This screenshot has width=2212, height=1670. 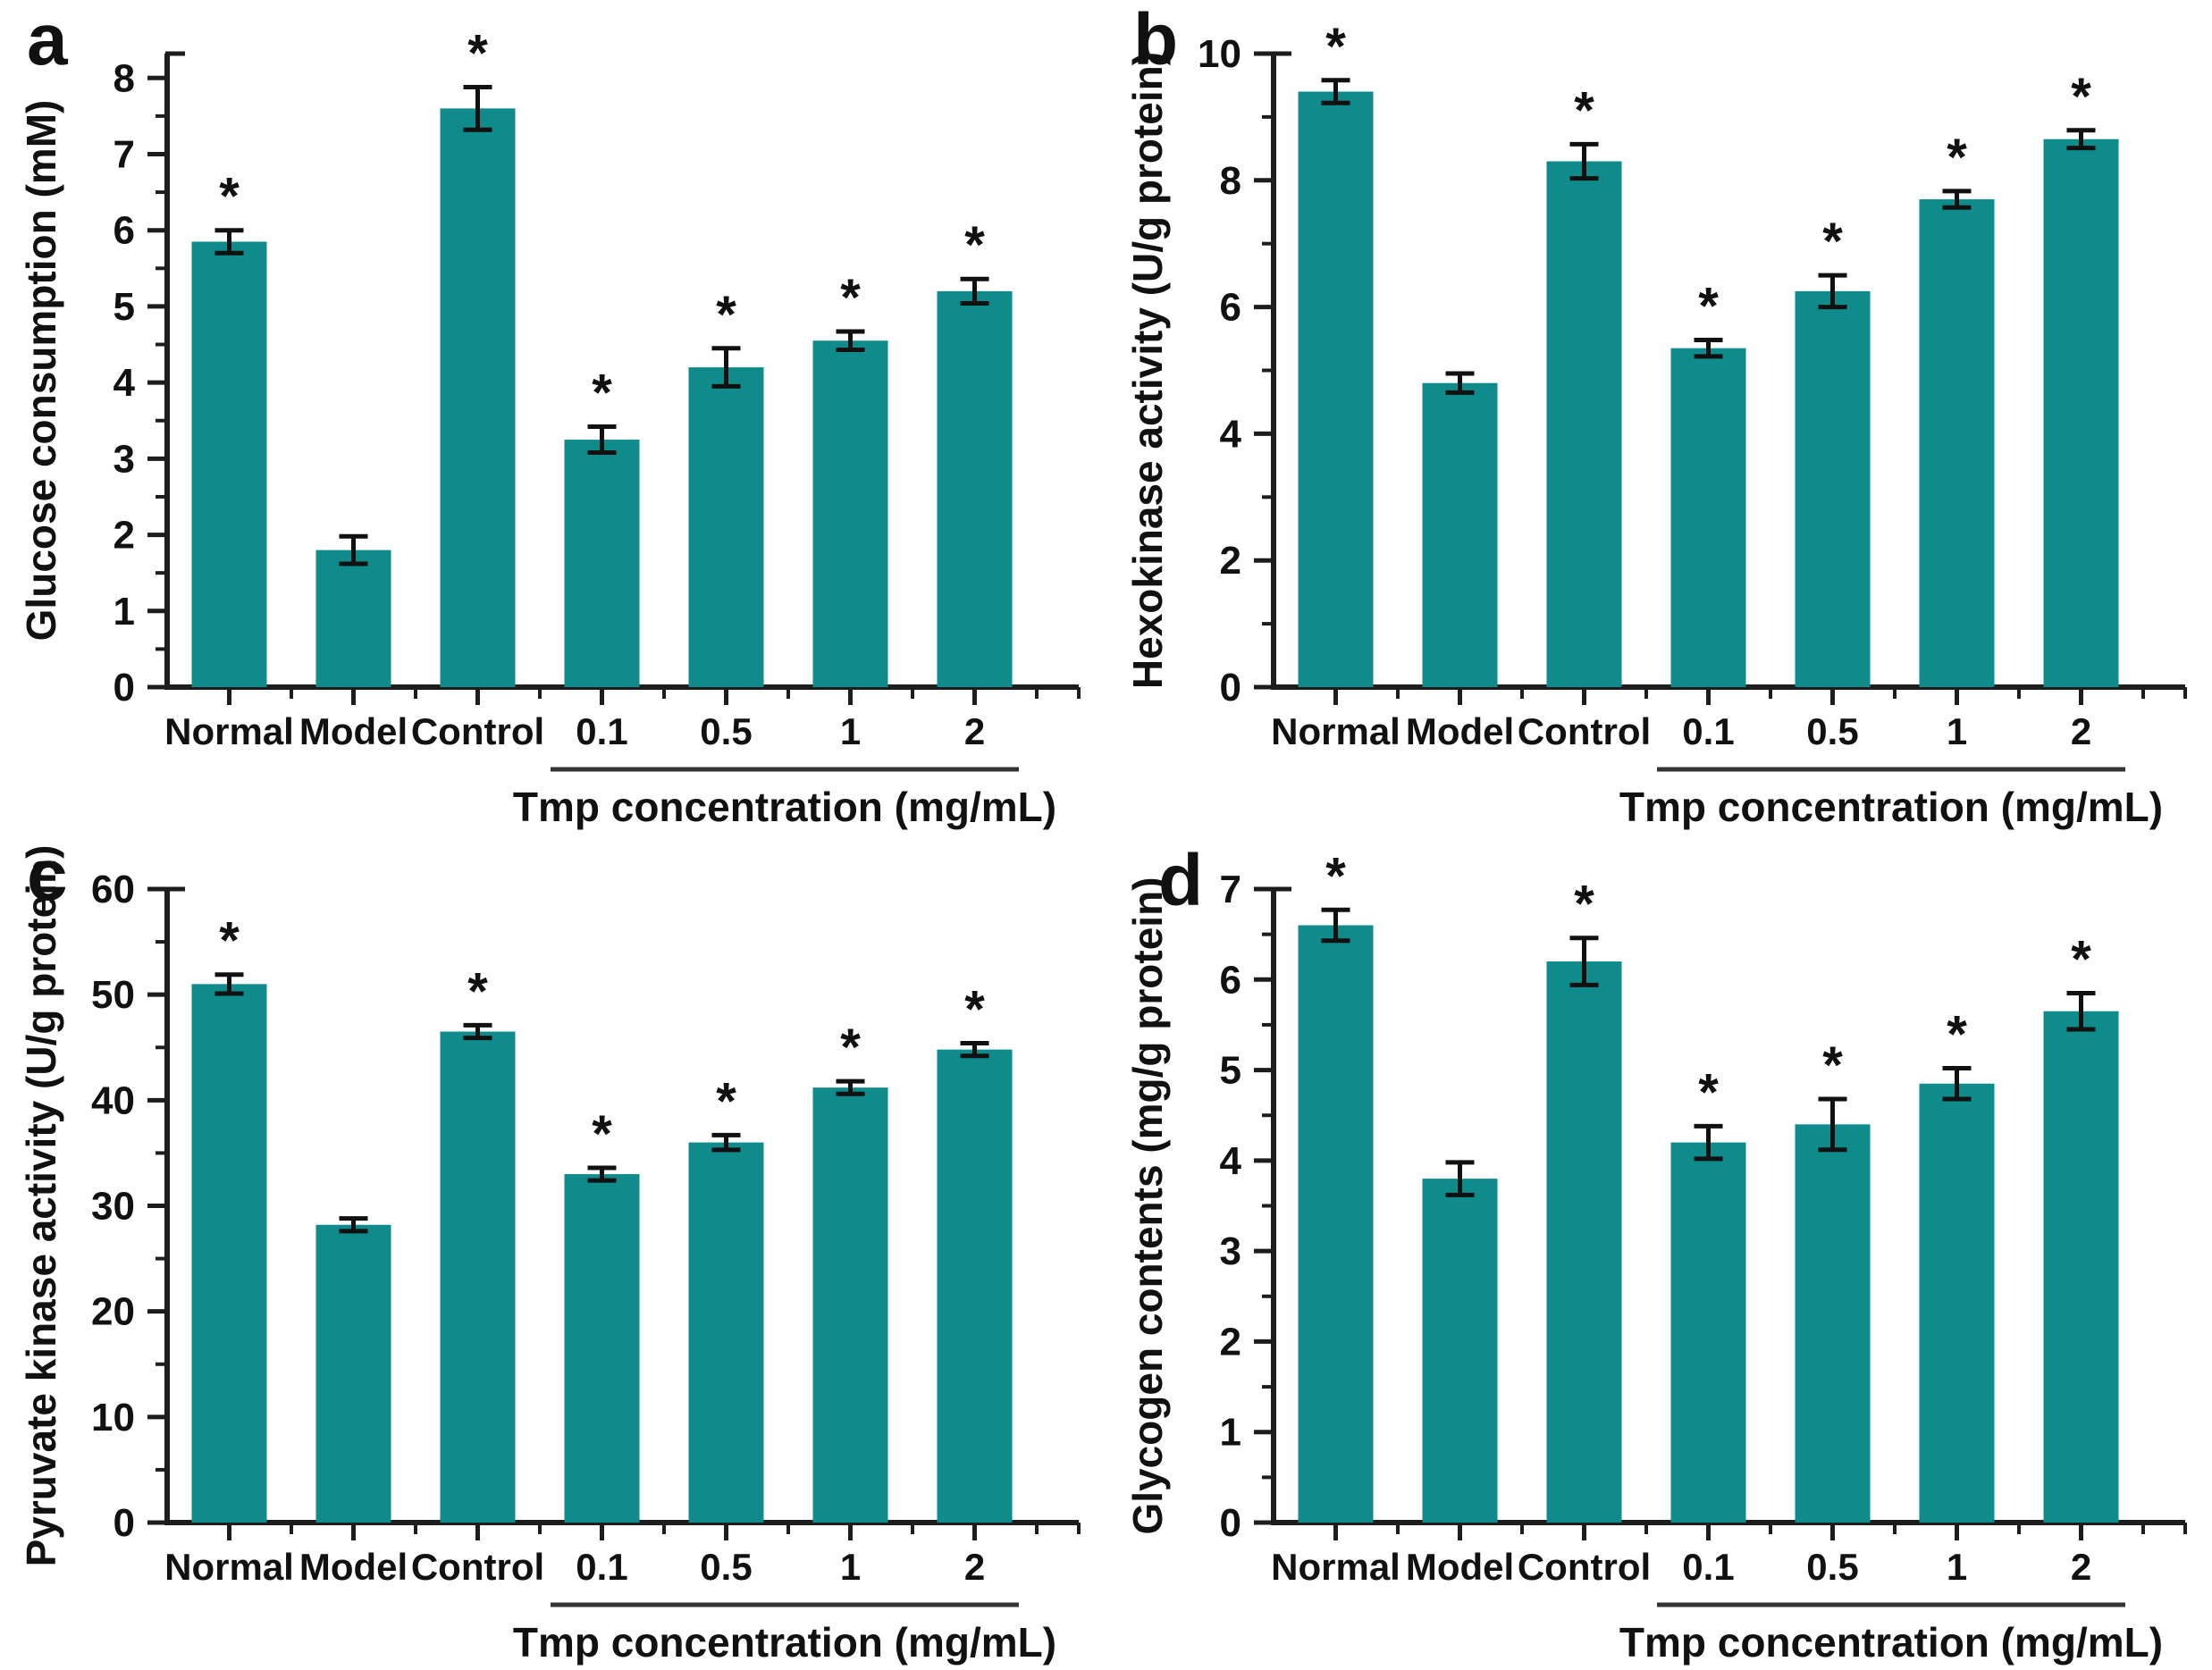 What do you see at coordinates (477, 731) in the screenshot?
I see `x-category-label: Control` at bounding box center [477, 731].